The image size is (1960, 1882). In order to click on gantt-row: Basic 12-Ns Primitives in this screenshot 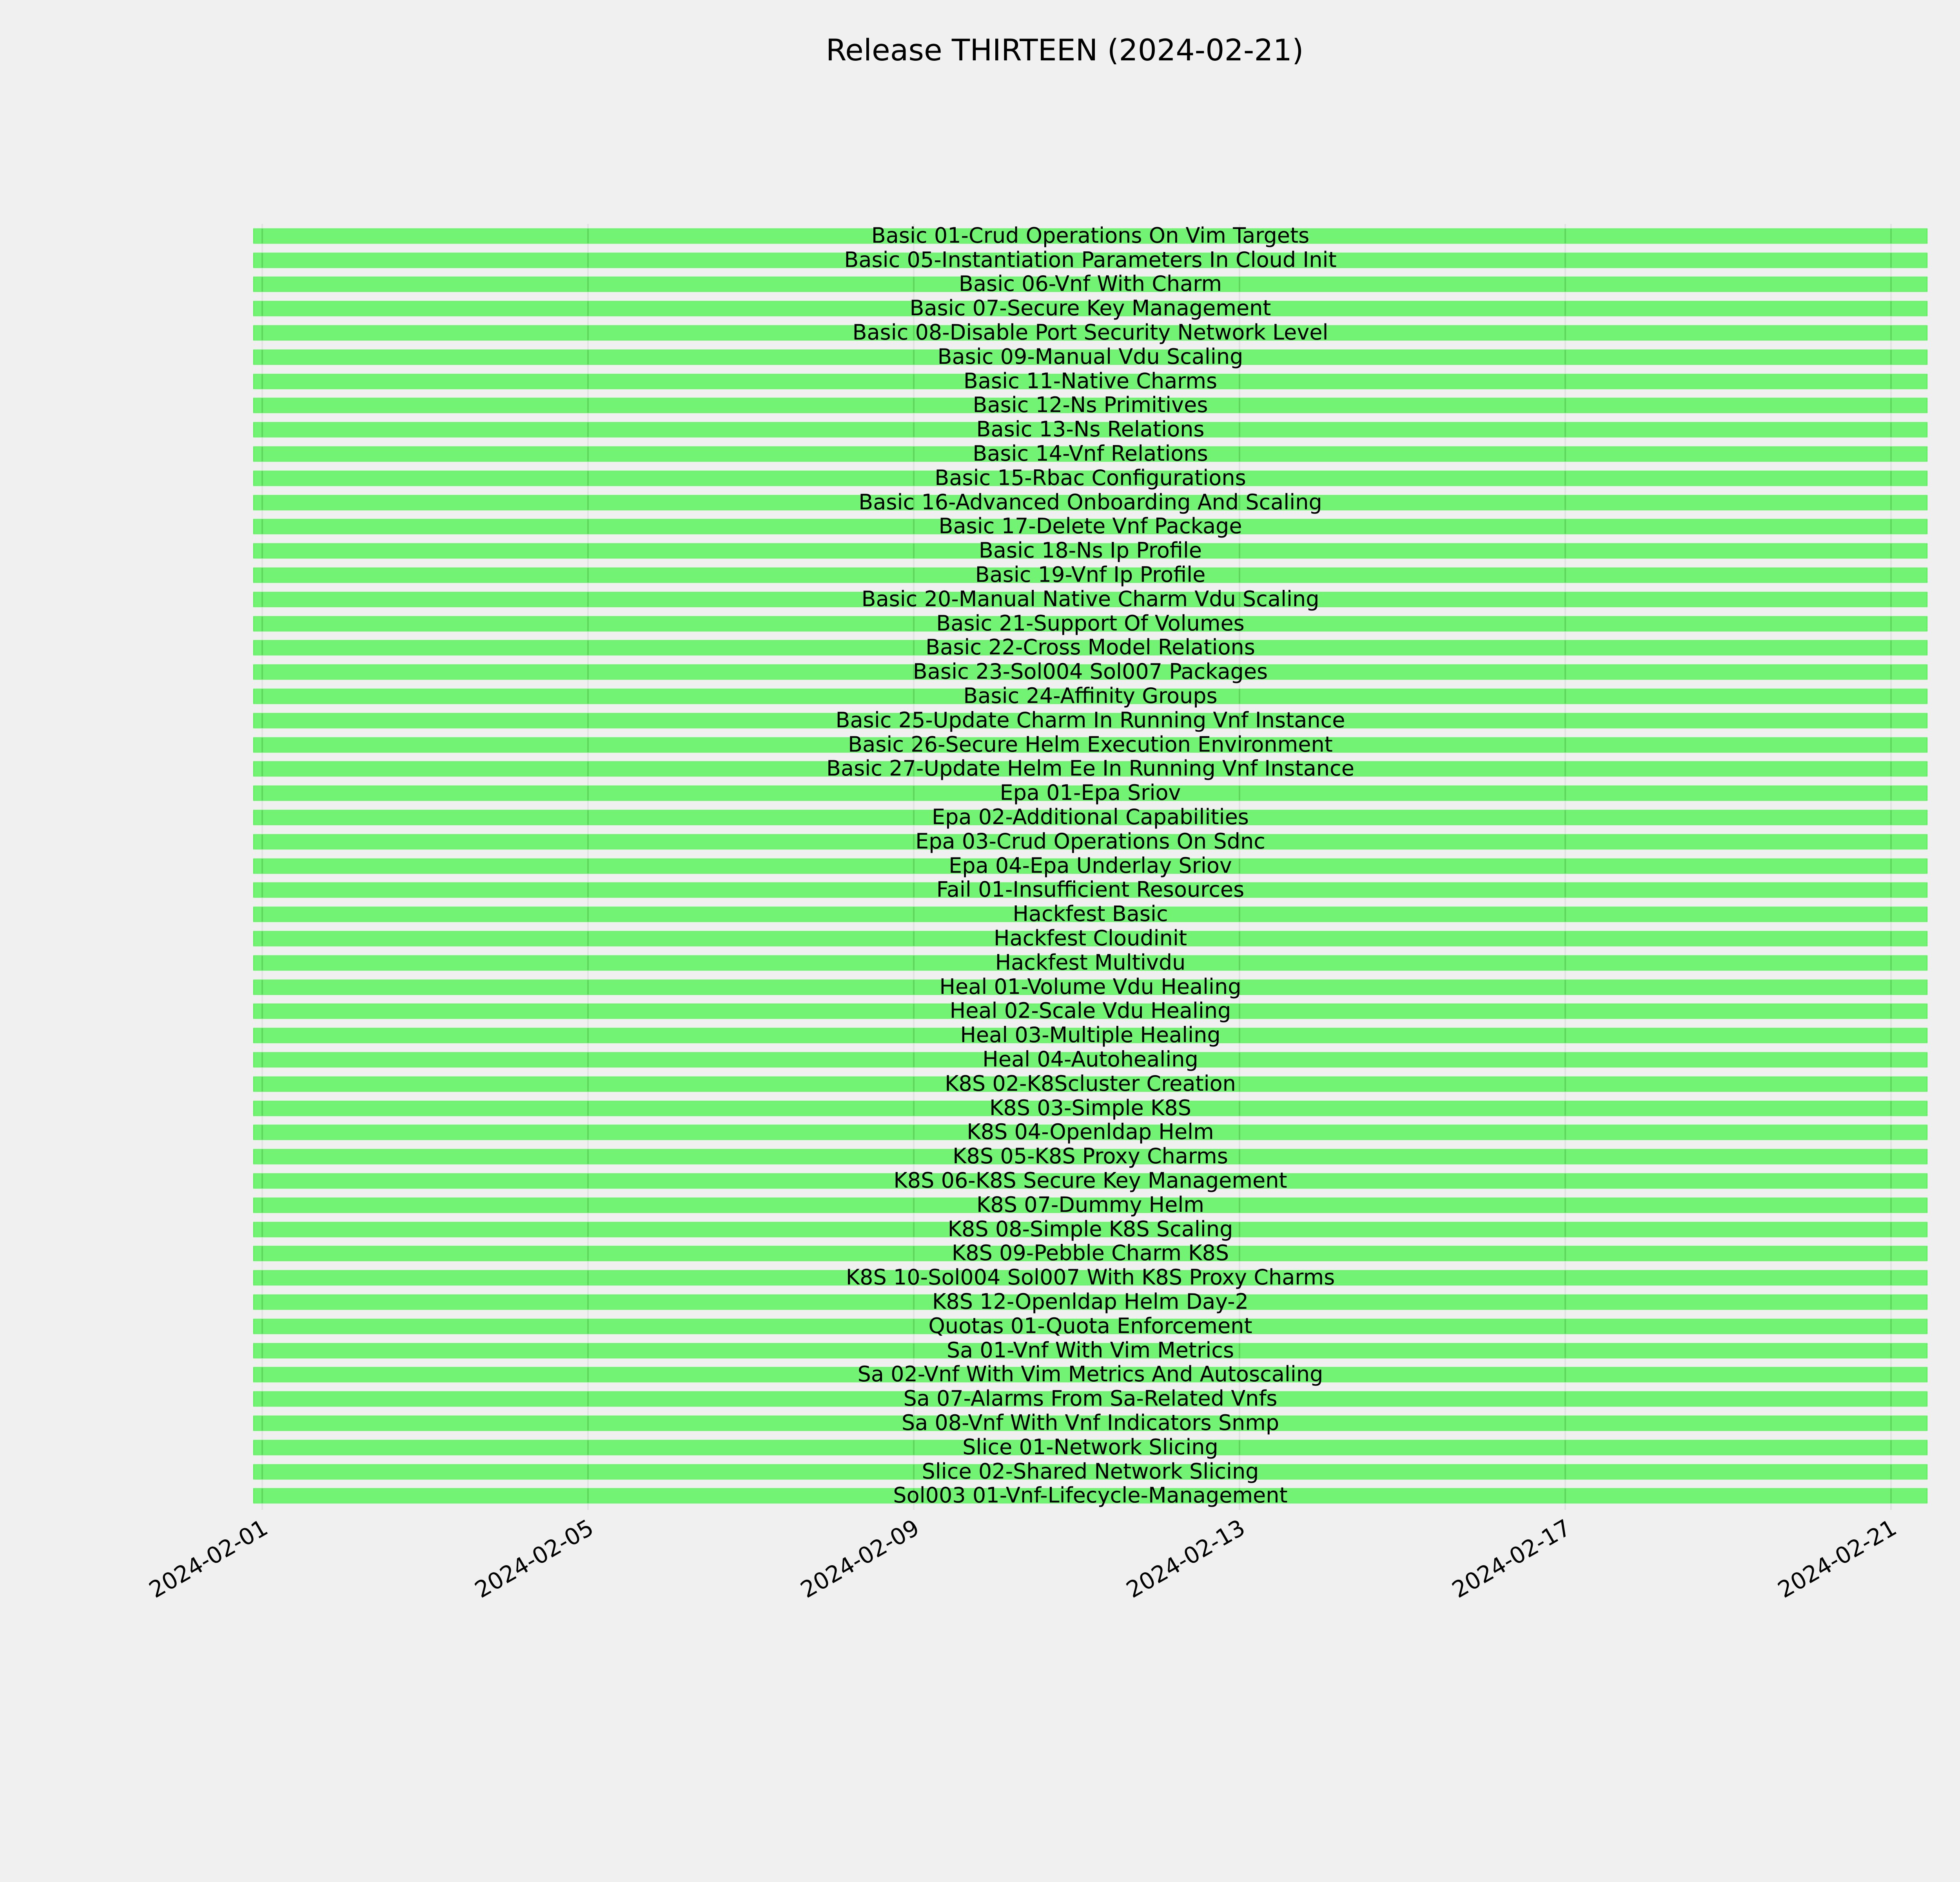, I will do `click(1090, 406)`.